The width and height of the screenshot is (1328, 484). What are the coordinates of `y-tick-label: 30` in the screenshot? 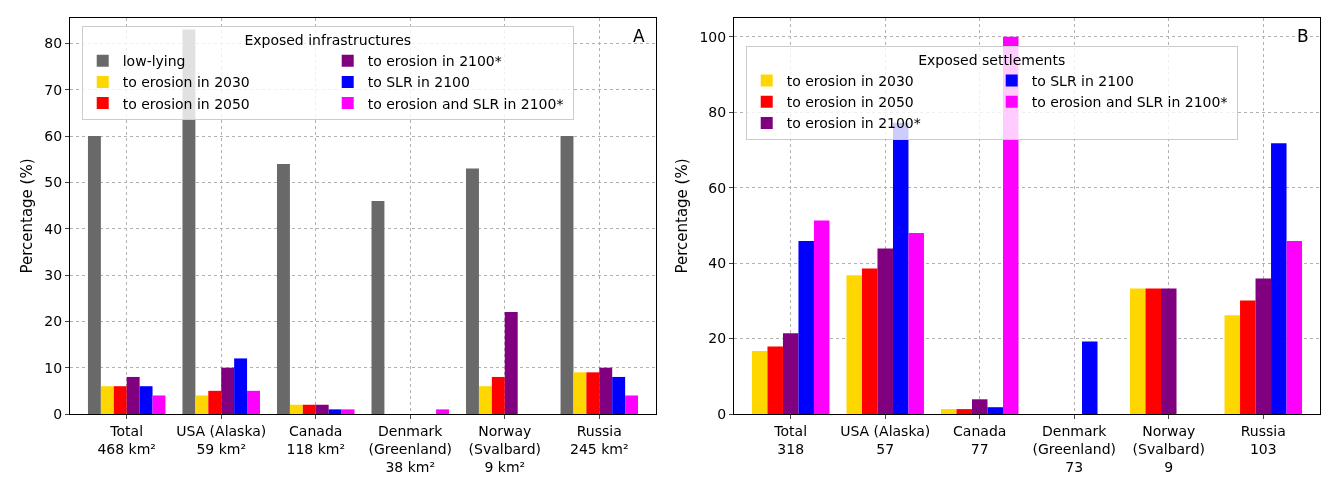 It's located at (53, 274).